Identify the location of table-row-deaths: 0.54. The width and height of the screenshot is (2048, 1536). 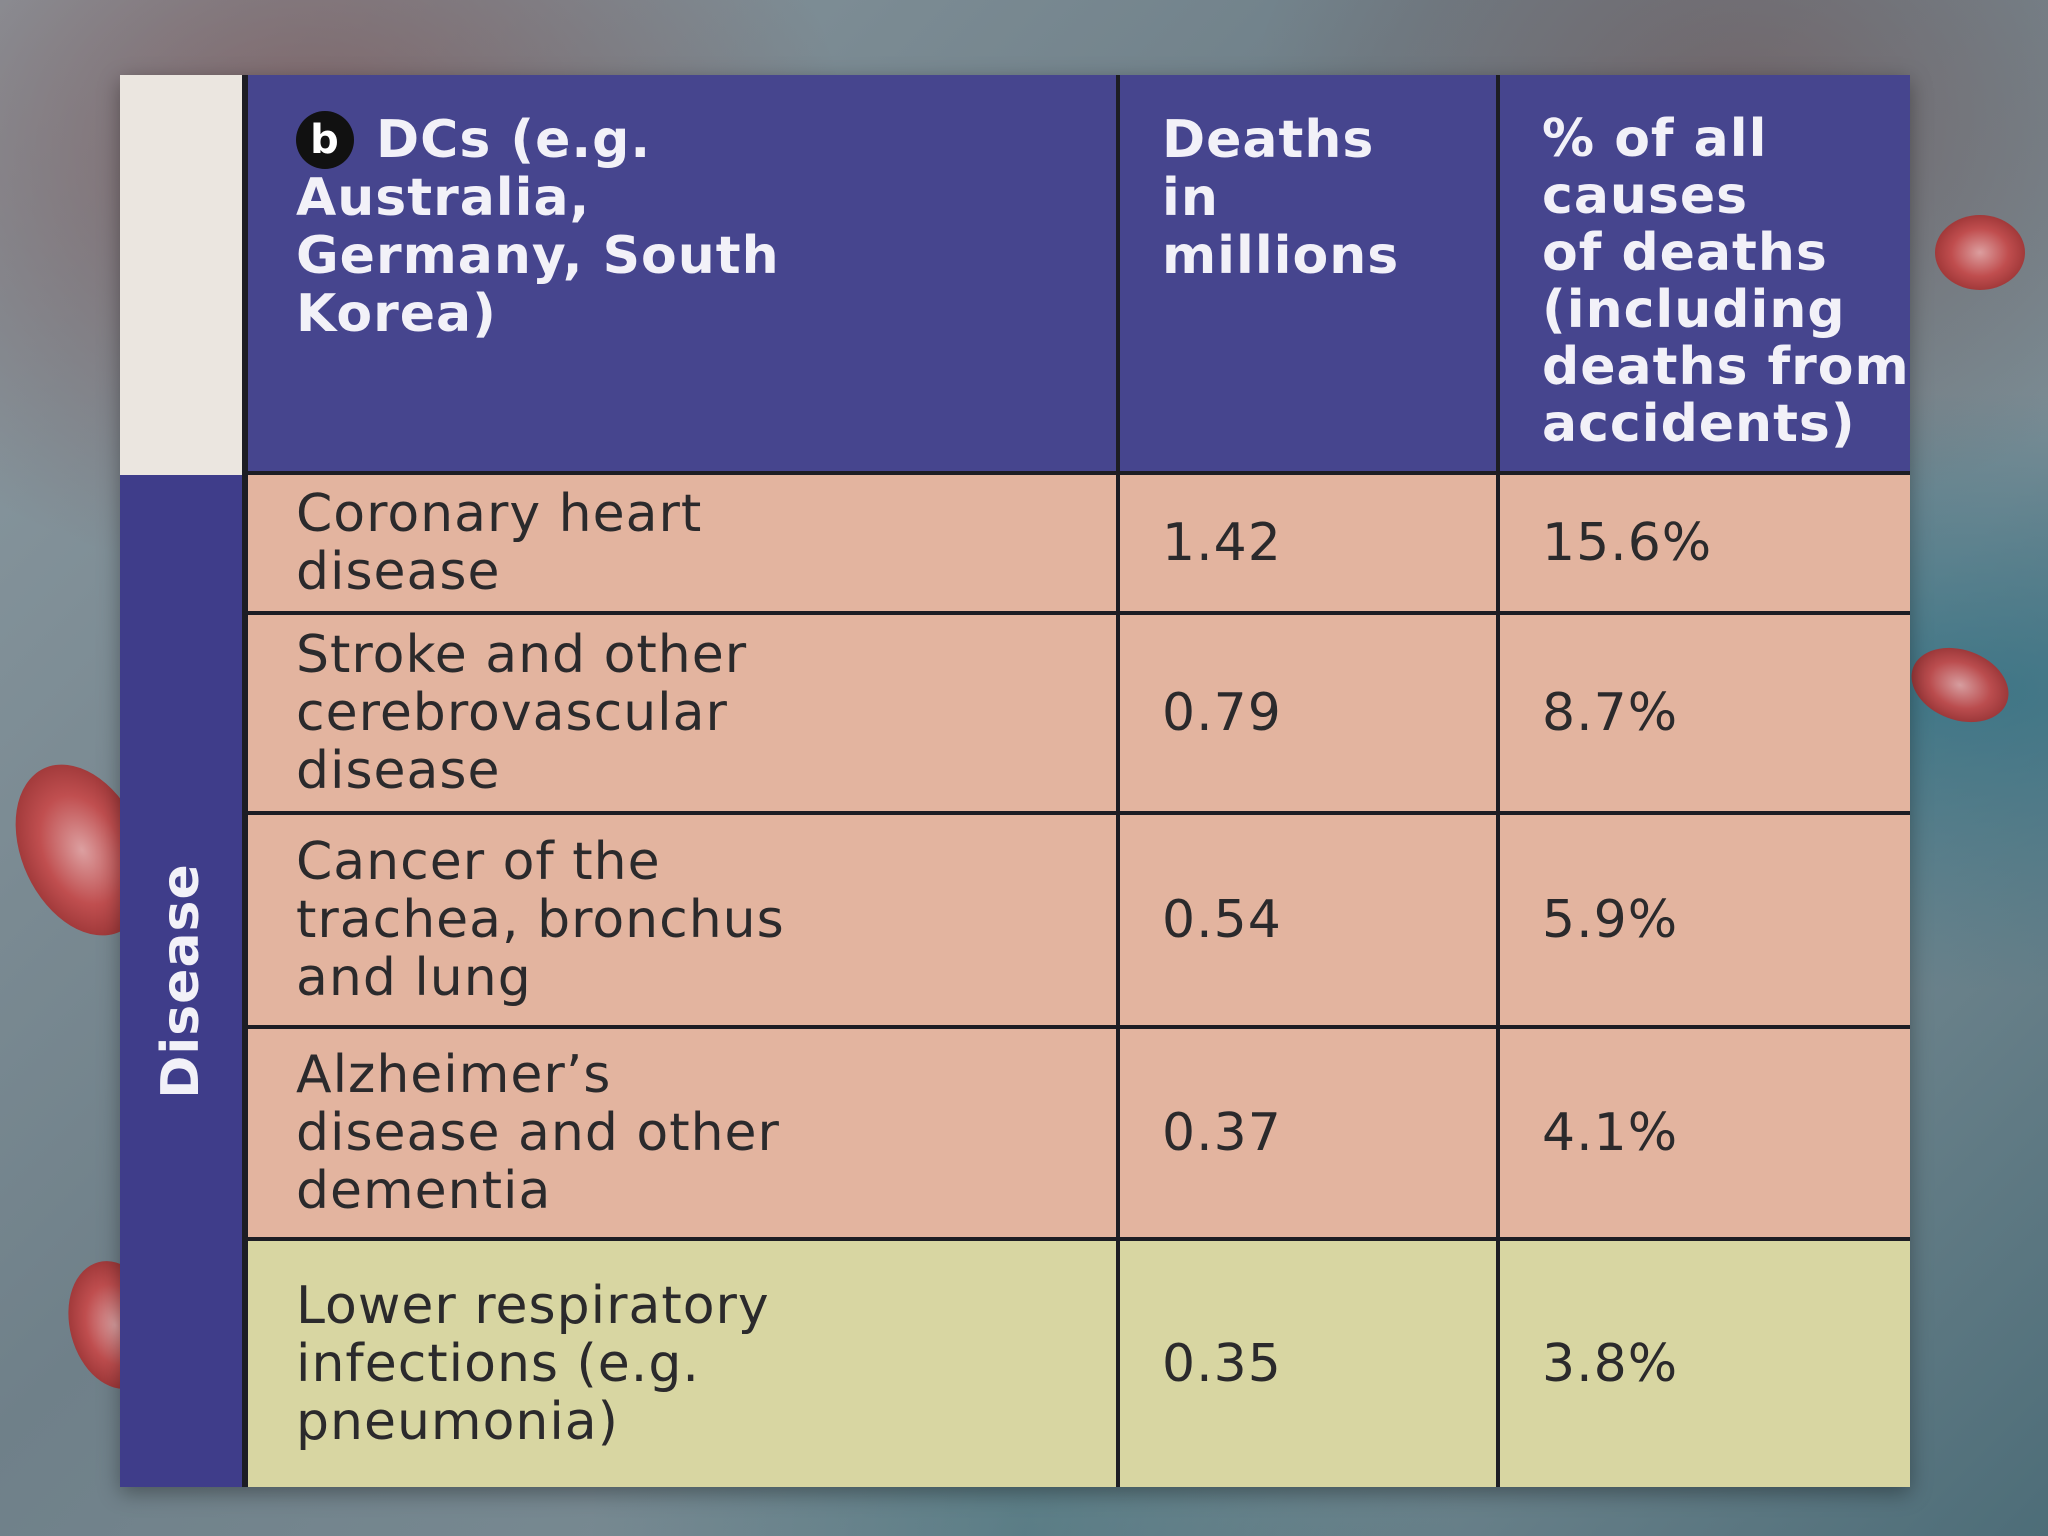
(1308, 920).